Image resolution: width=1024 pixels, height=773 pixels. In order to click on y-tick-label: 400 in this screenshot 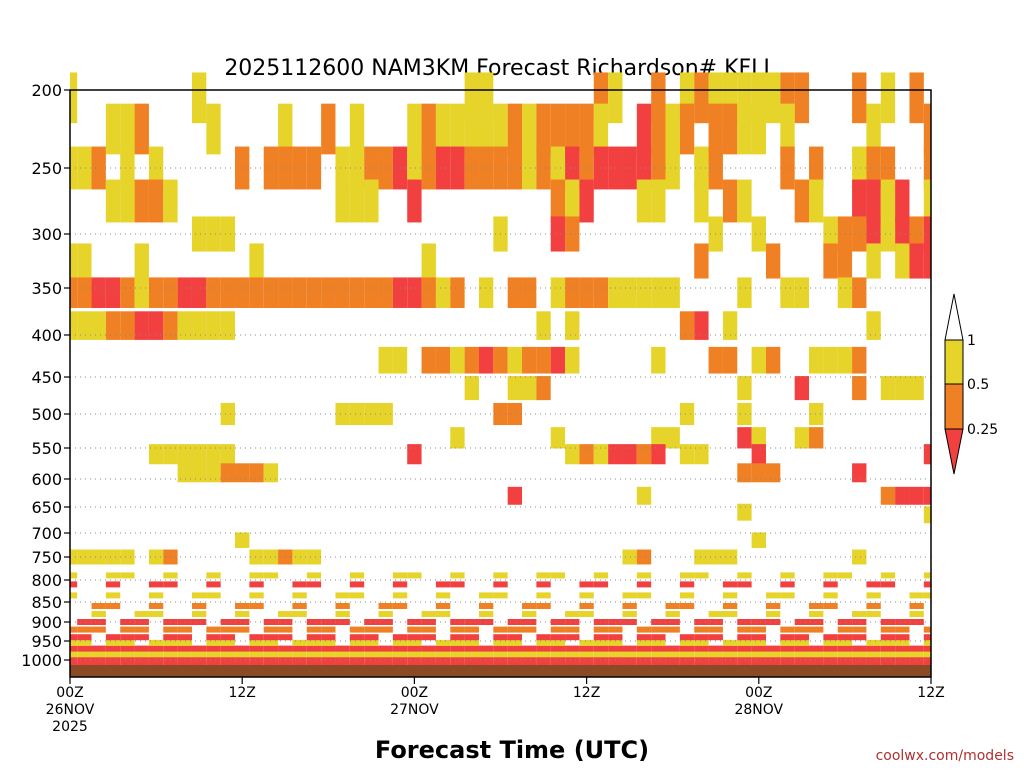, I will do `click(46, 335)`.